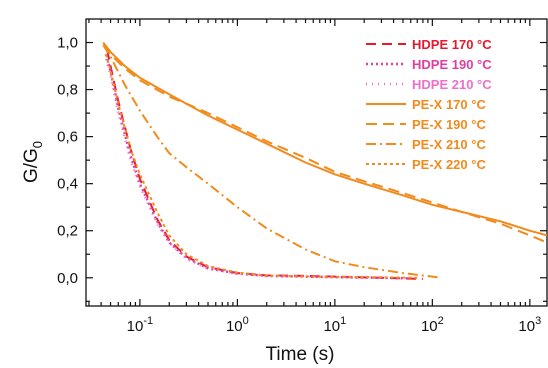  I want to click on y-axis-title: G/G0, so click(33, 162).